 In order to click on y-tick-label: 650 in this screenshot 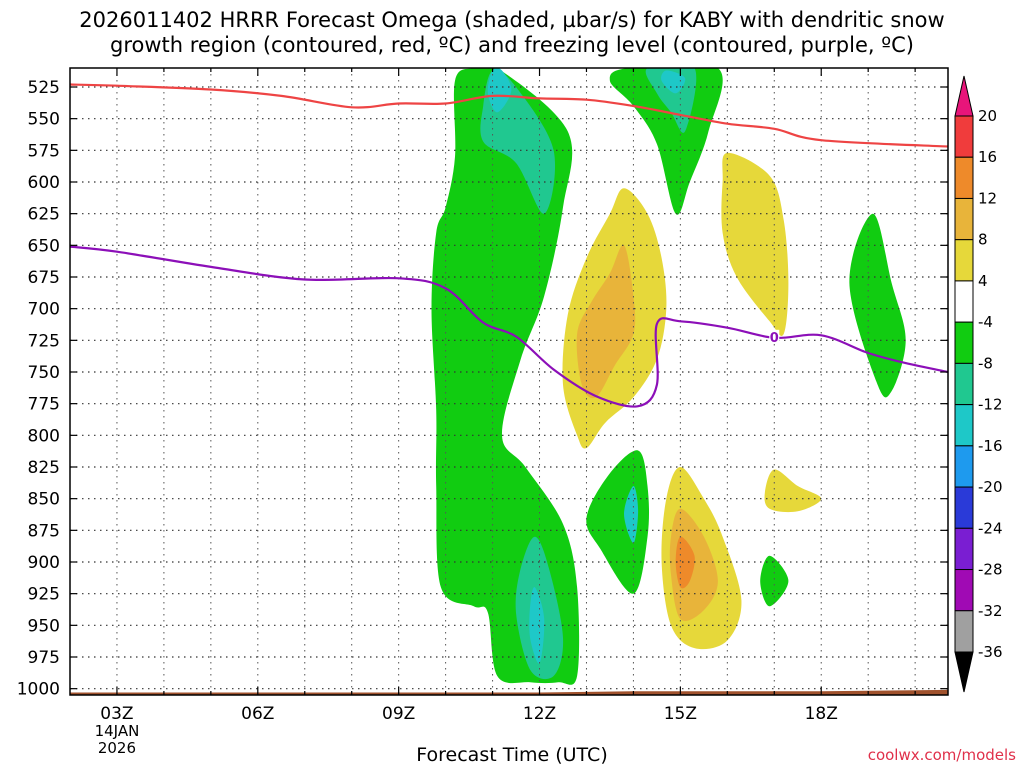, I will do `click(44, 246)`.